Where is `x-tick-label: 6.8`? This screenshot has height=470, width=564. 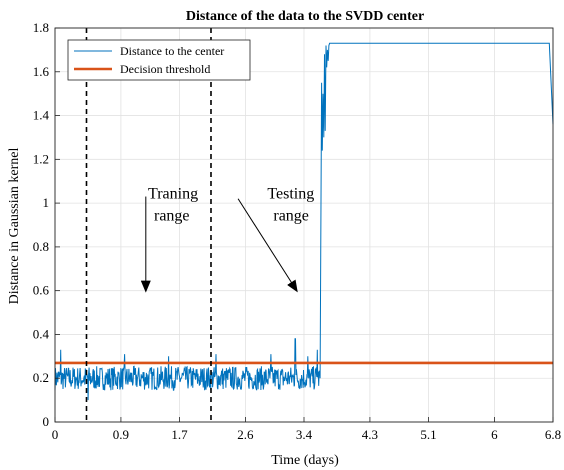 x-tick-label: 6.8 is located at coordinates (553, 434).